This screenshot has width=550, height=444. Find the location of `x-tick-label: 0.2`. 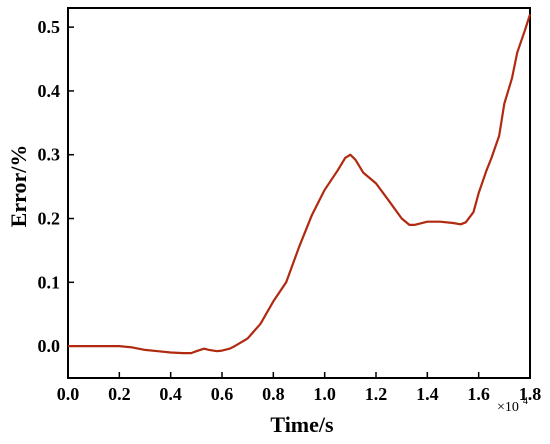

x-tick-label: 0.2 is located at coordinates (119, 394).